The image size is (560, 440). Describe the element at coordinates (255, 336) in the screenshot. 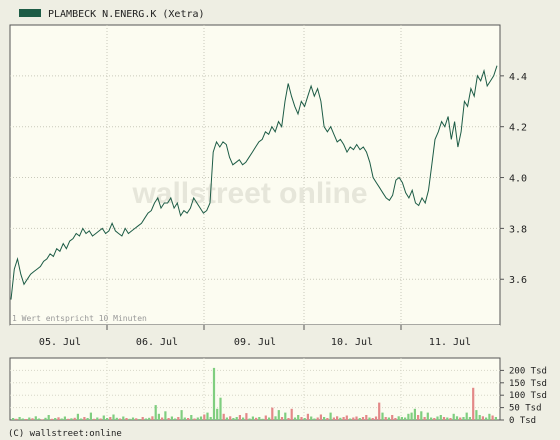

I see `date-axis: 05. Jul 06. Jul 09. Jul 10. Jul 11. Jul` at that location.